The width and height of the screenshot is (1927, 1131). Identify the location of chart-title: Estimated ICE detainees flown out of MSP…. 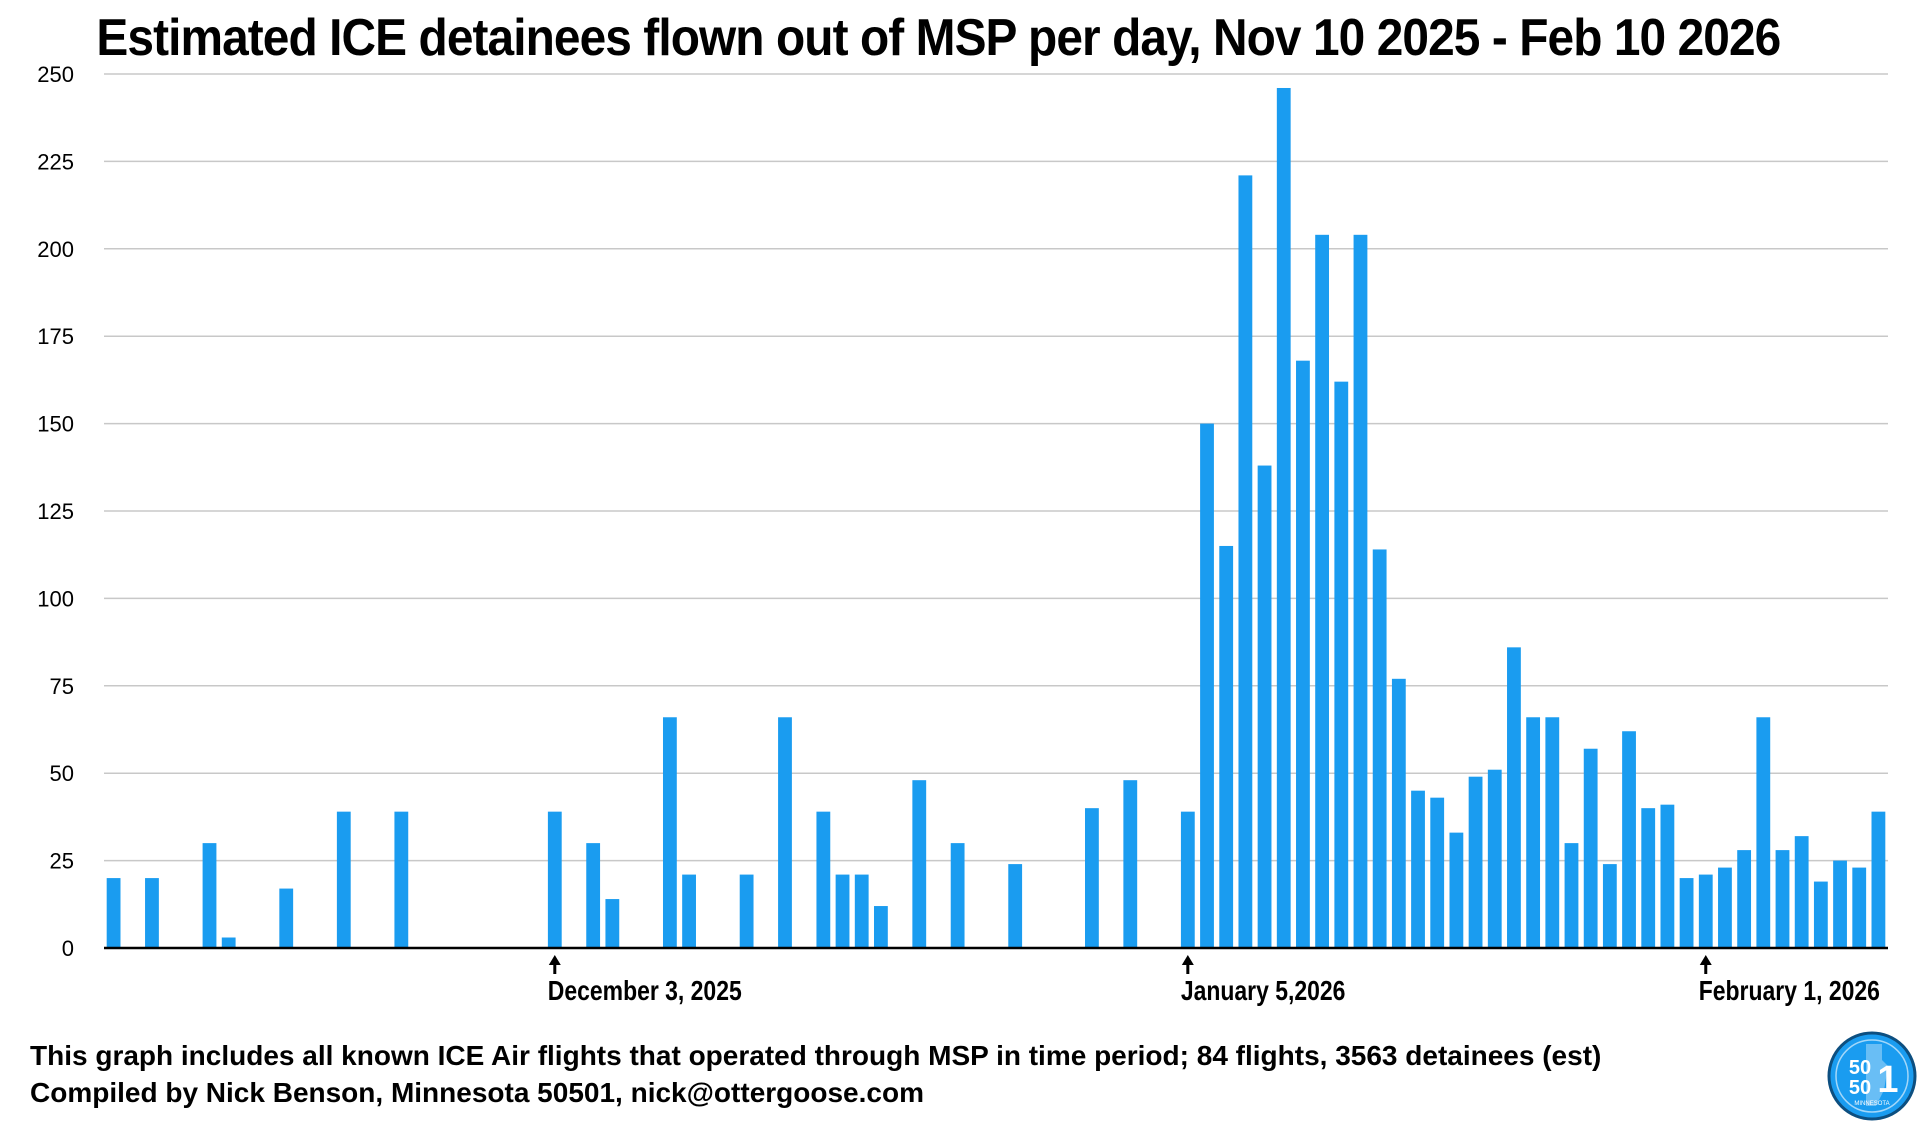
(938, 38).